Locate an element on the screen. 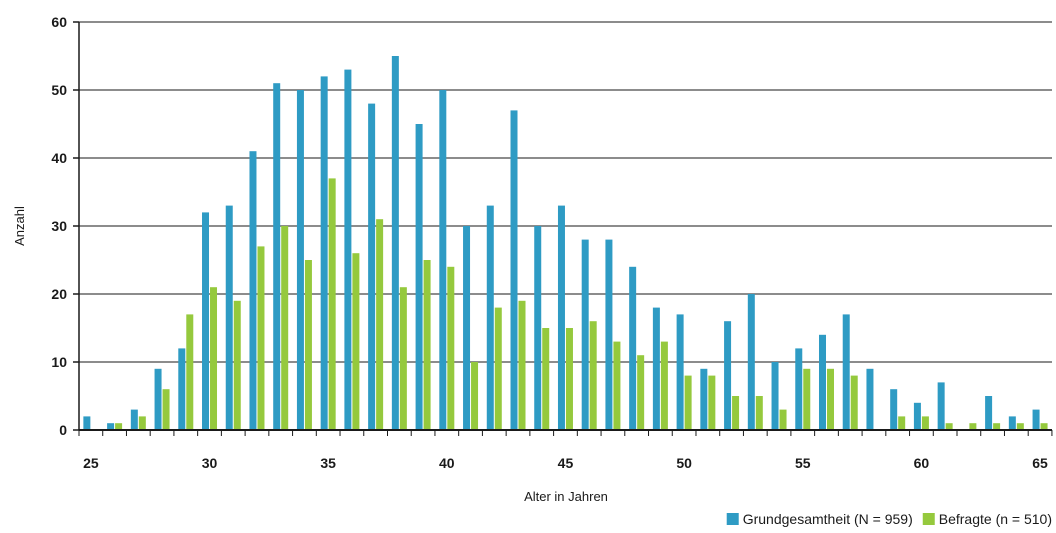  x-tick-label: 50 is located at coordinates (684, 463).